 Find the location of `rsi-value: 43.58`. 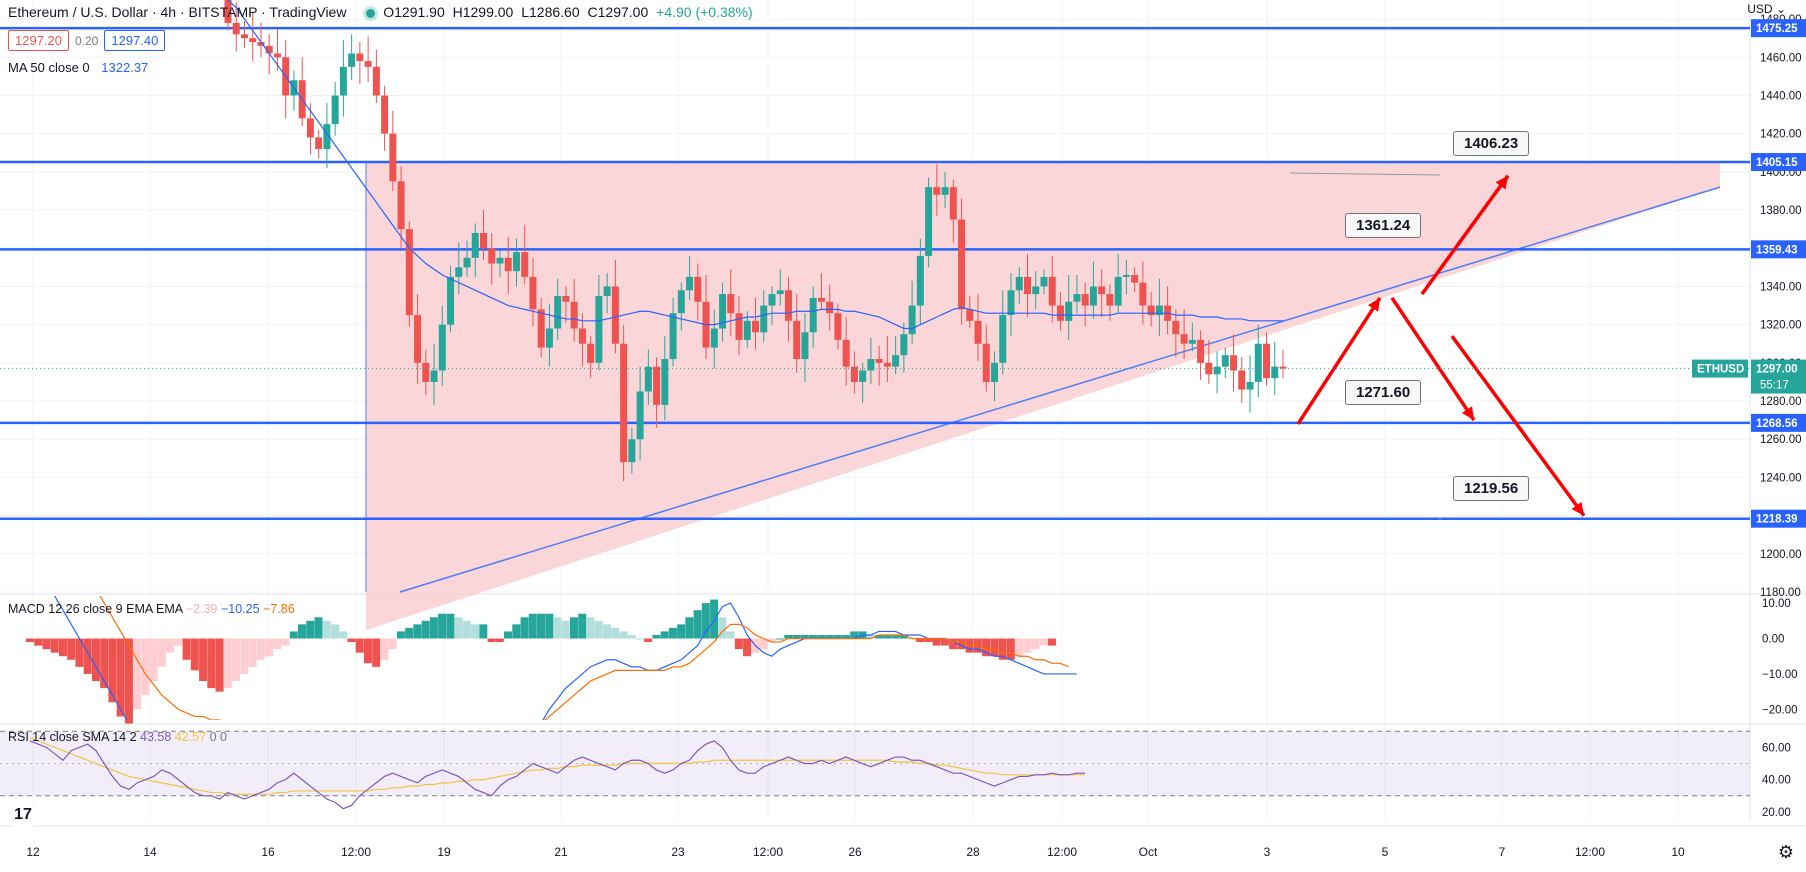

rsi-value: 43.58 is located at coordinates (156, 737).